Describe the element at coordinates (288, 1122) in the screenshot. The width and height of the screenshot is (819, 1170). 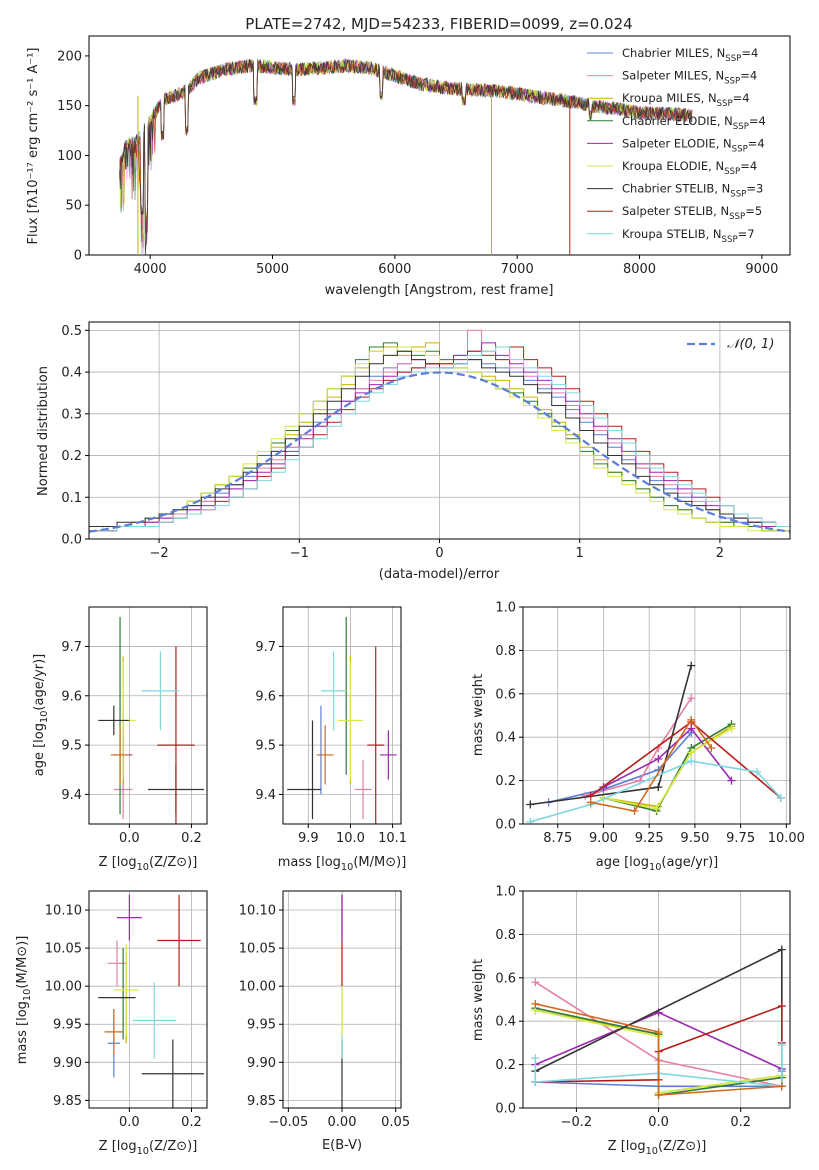
I see `x-tick-label: −0.05` at that location.